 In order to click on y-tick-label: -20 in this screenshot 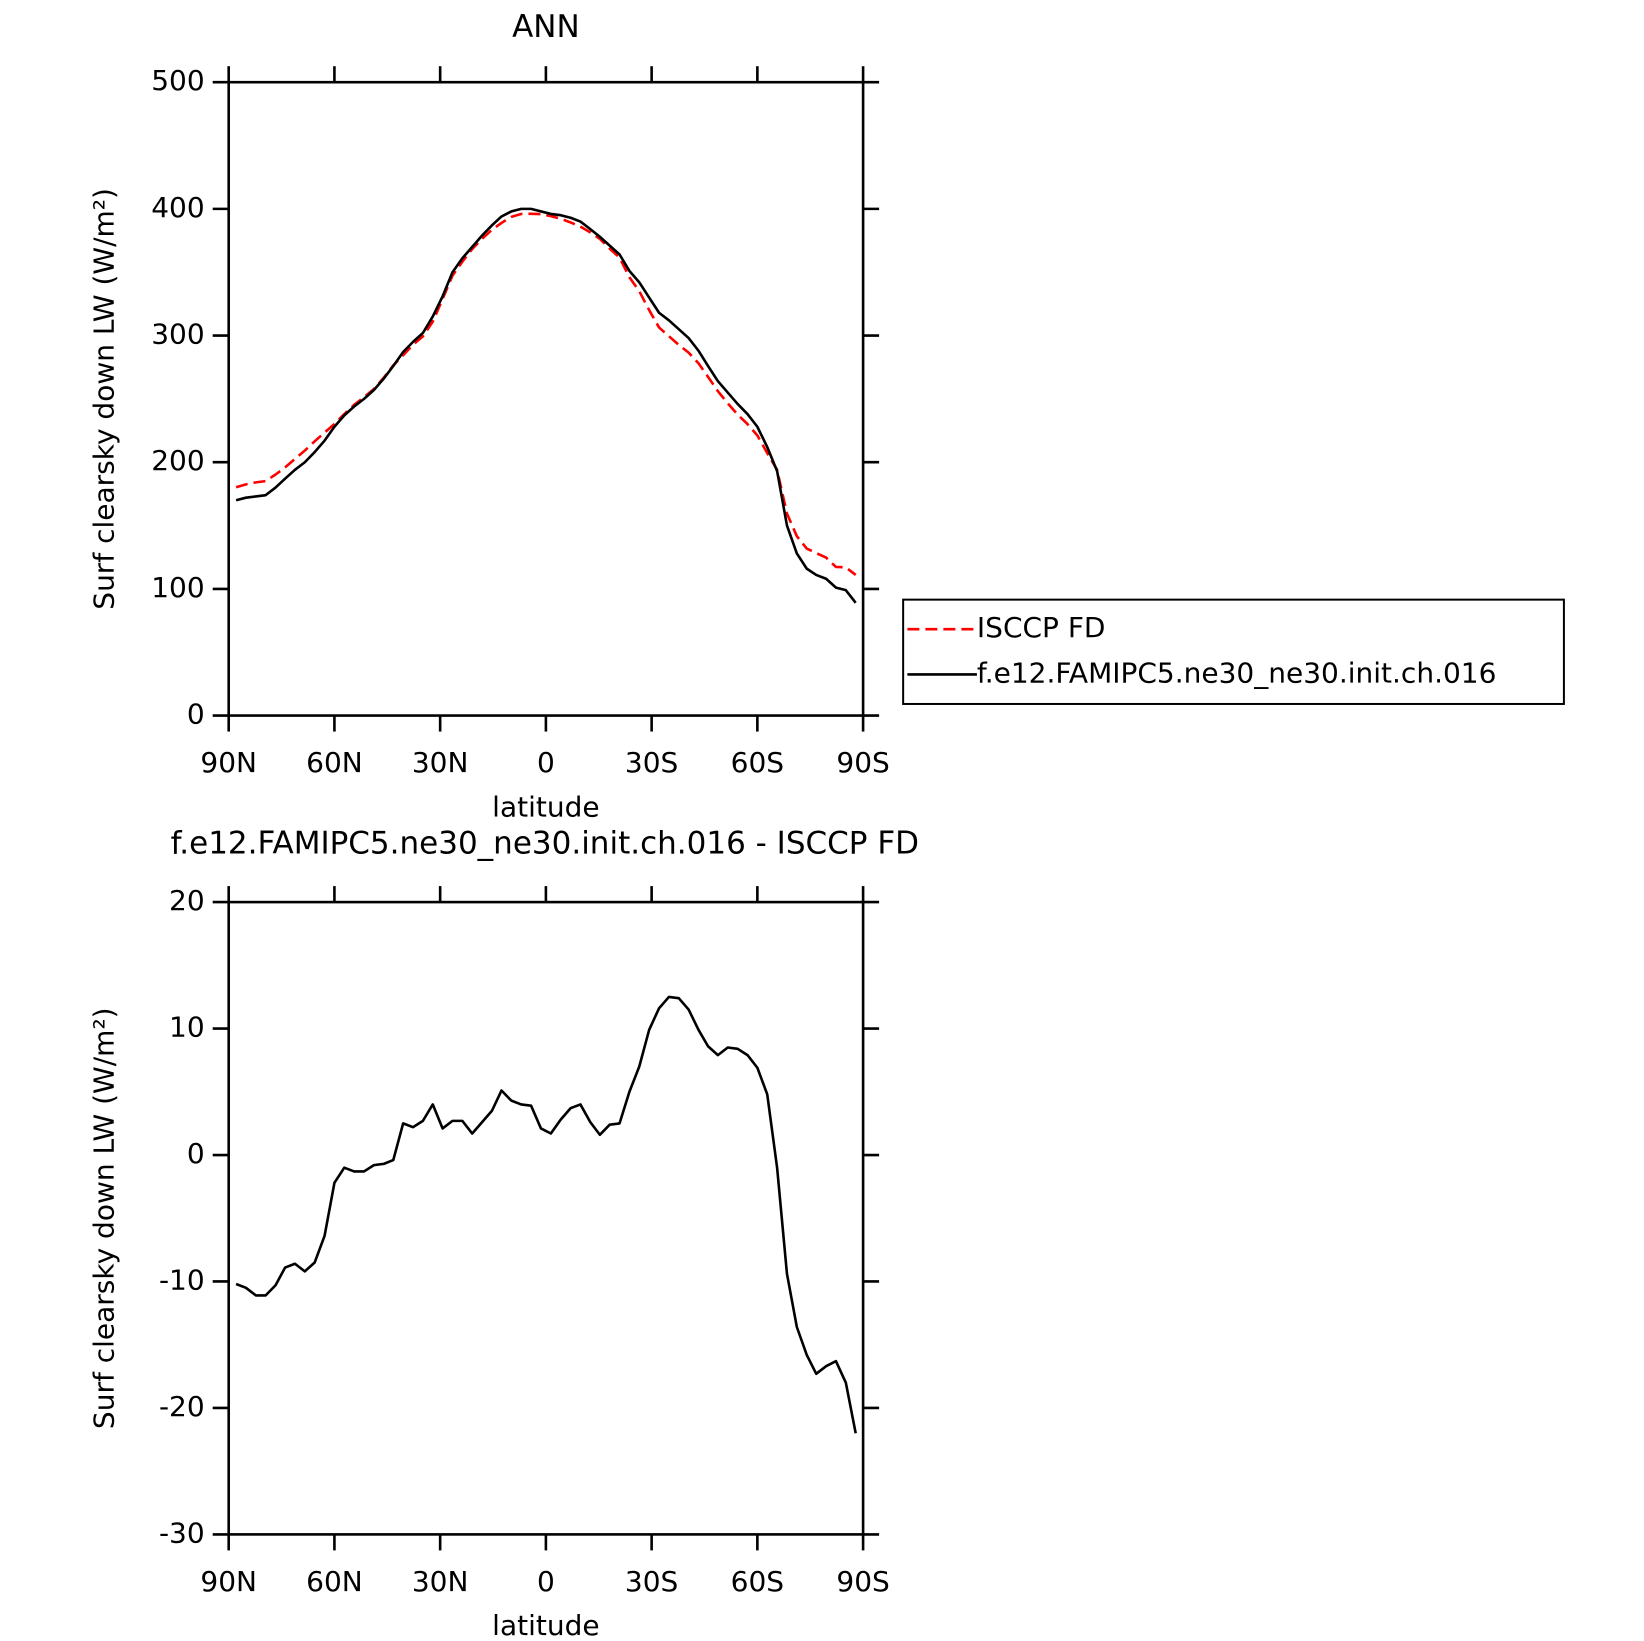, I will do `click(182, 1406)`.